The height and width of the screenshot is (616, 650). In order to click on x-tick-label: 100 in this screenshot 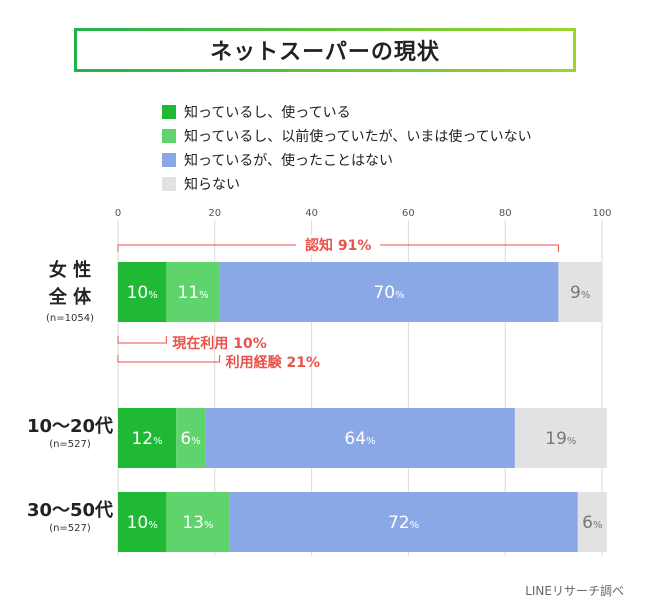, I will do `click(601, 213)`.